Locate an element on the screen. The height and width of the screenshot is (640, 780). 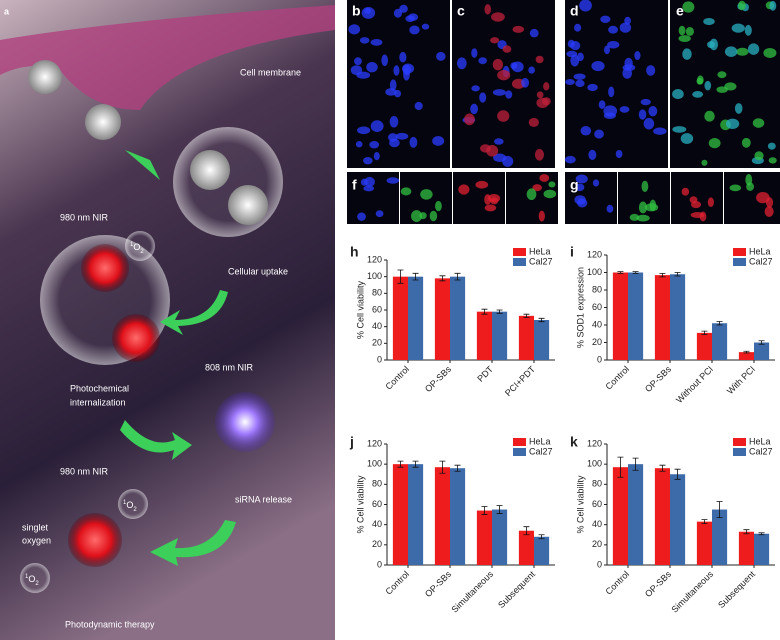
o2-sub: 2 is located at coordinates (37, 584).